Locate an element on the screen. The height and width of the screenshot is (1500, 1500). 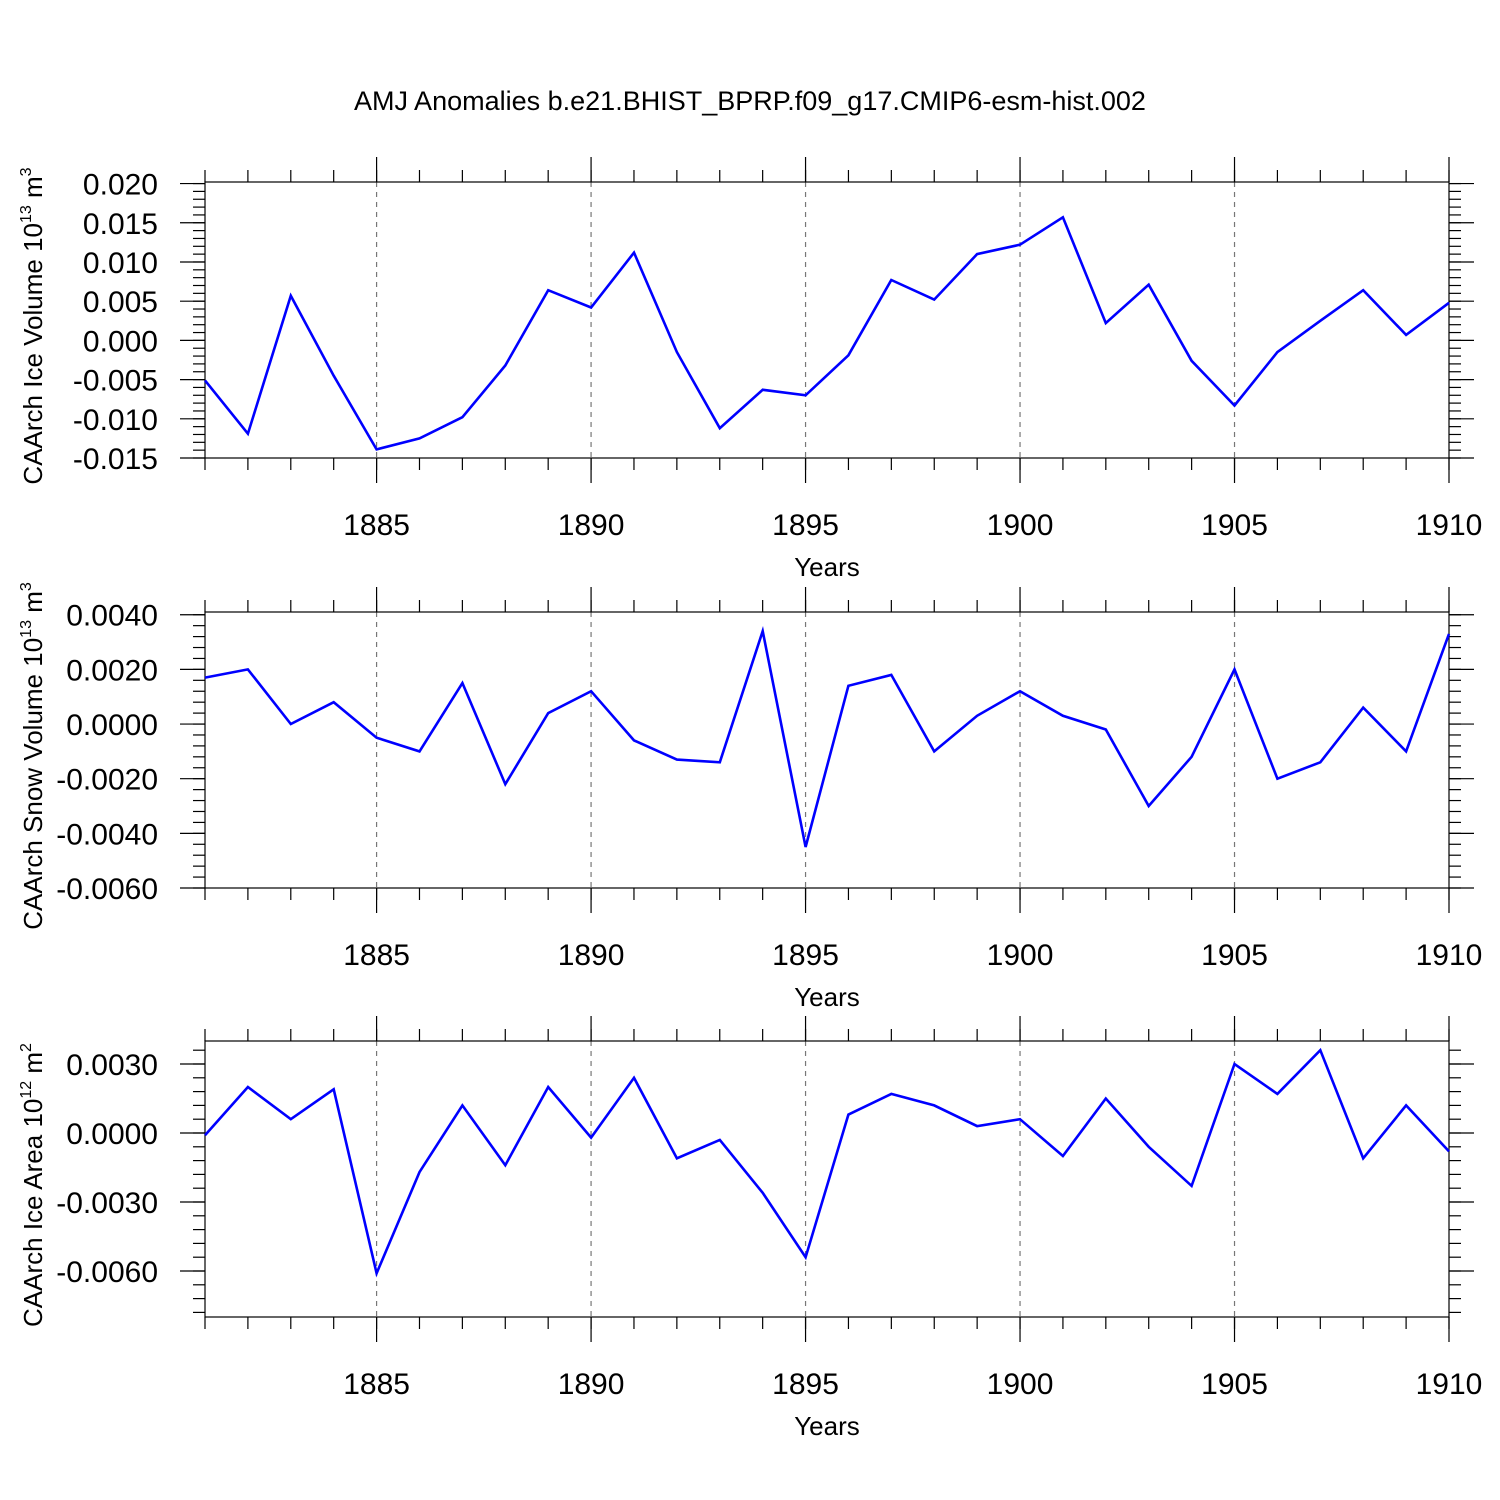
y-tick-label: -0.0040 is located at coordinates (107, 834).